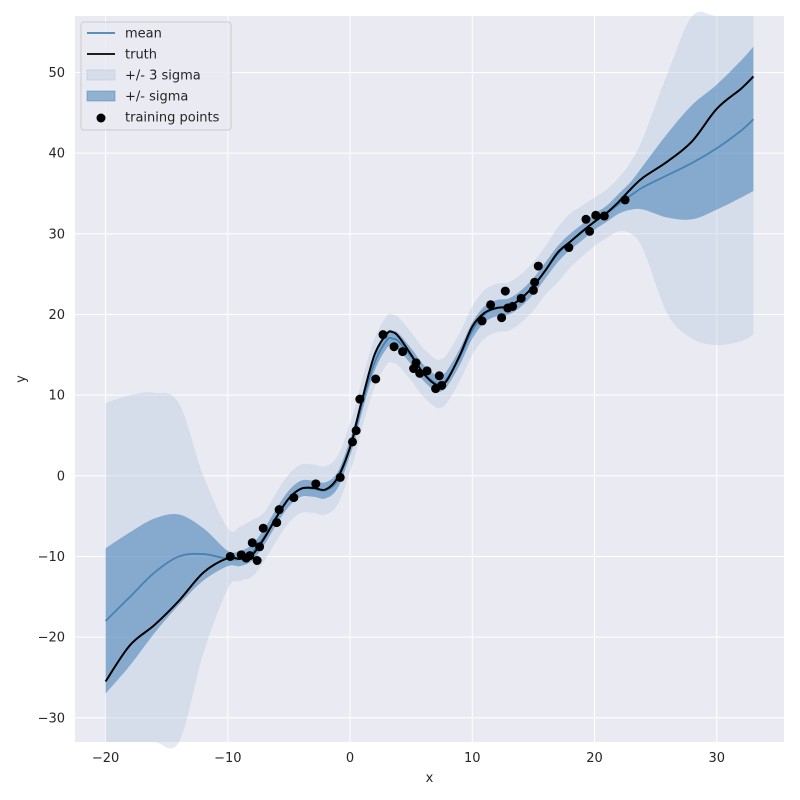 This screenshot has height=800, width=800. Describe the element at coordinates (56, 73) in the screenshot. I see `y-tick-label: 50` at that location.